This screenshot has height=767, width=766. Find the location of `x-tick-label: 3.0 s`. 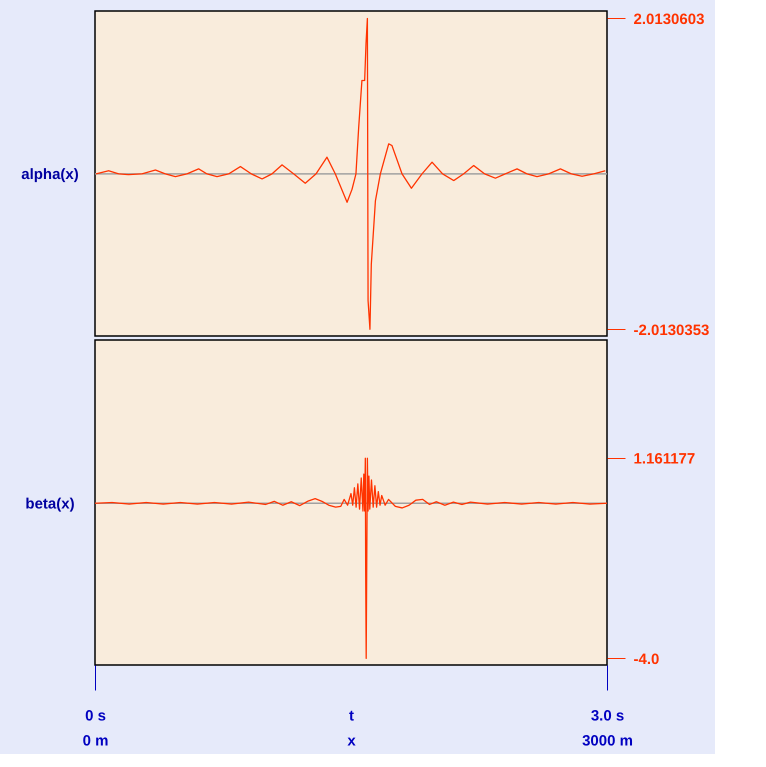

x-tick-label: 3.0 s is located at coordinates (607, 716).